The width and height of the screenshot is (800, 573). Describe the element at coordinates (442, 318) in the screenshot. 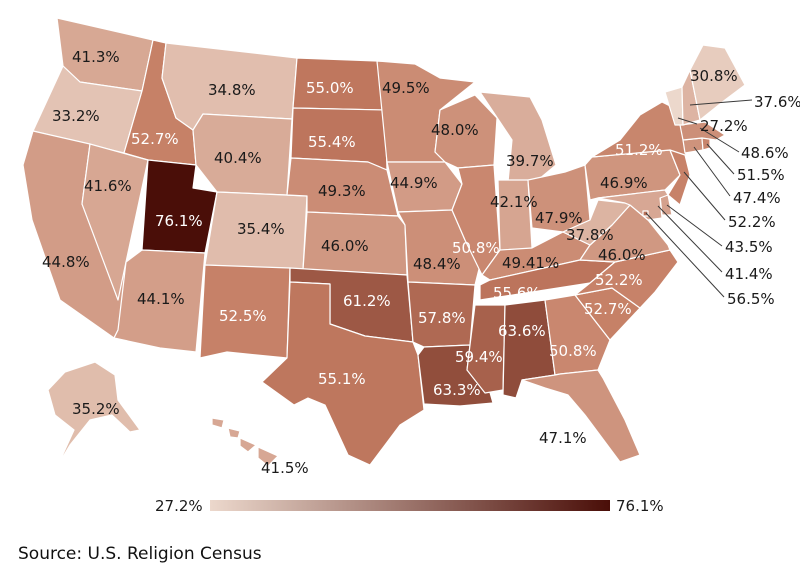

I see `label-ar: 57.8%` at that location.